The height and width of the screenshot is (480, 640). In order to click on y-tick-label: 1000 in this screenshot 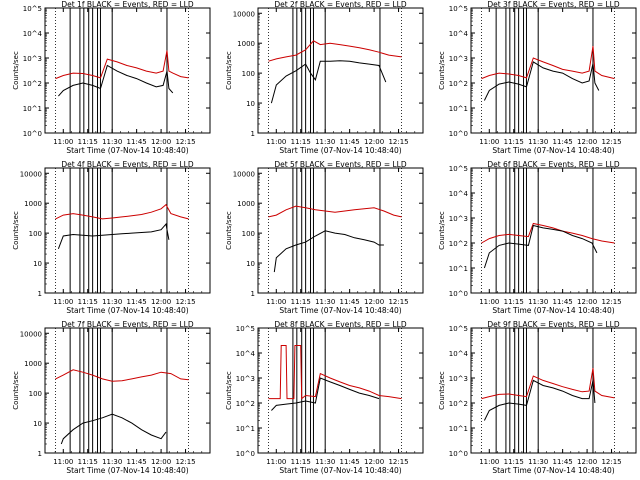, I will do `click(33, 364)`.